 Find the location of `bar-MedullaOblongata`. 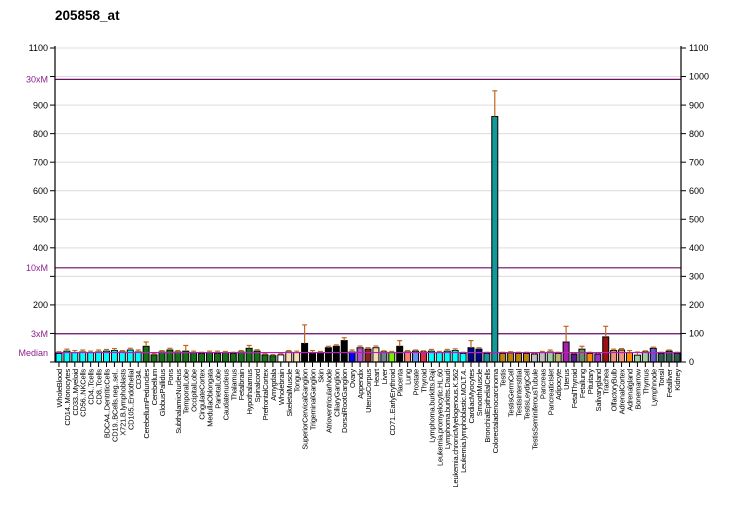

bar-MedullaOblongata is located at coordinates (210, 357).